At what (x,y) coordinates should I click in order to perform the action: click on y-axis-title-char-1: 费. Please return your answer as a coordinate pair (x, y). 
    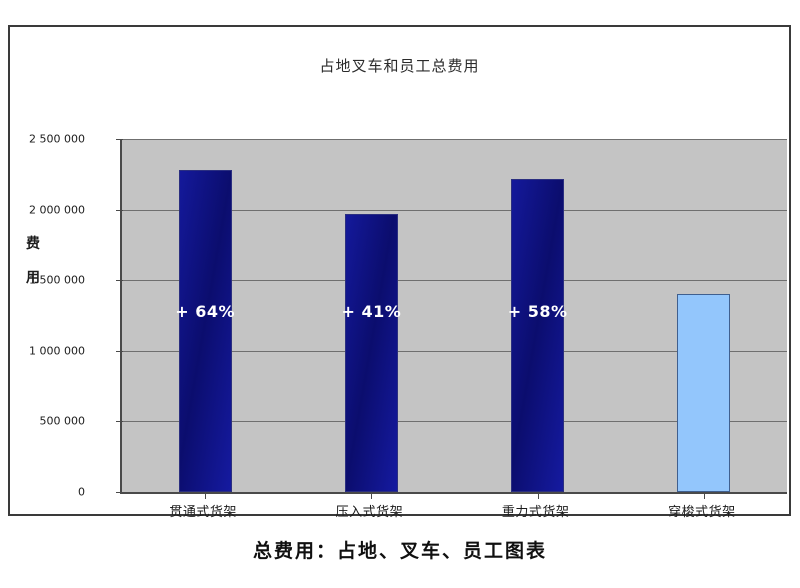
    Looking at the image, I should click on (33, 244).